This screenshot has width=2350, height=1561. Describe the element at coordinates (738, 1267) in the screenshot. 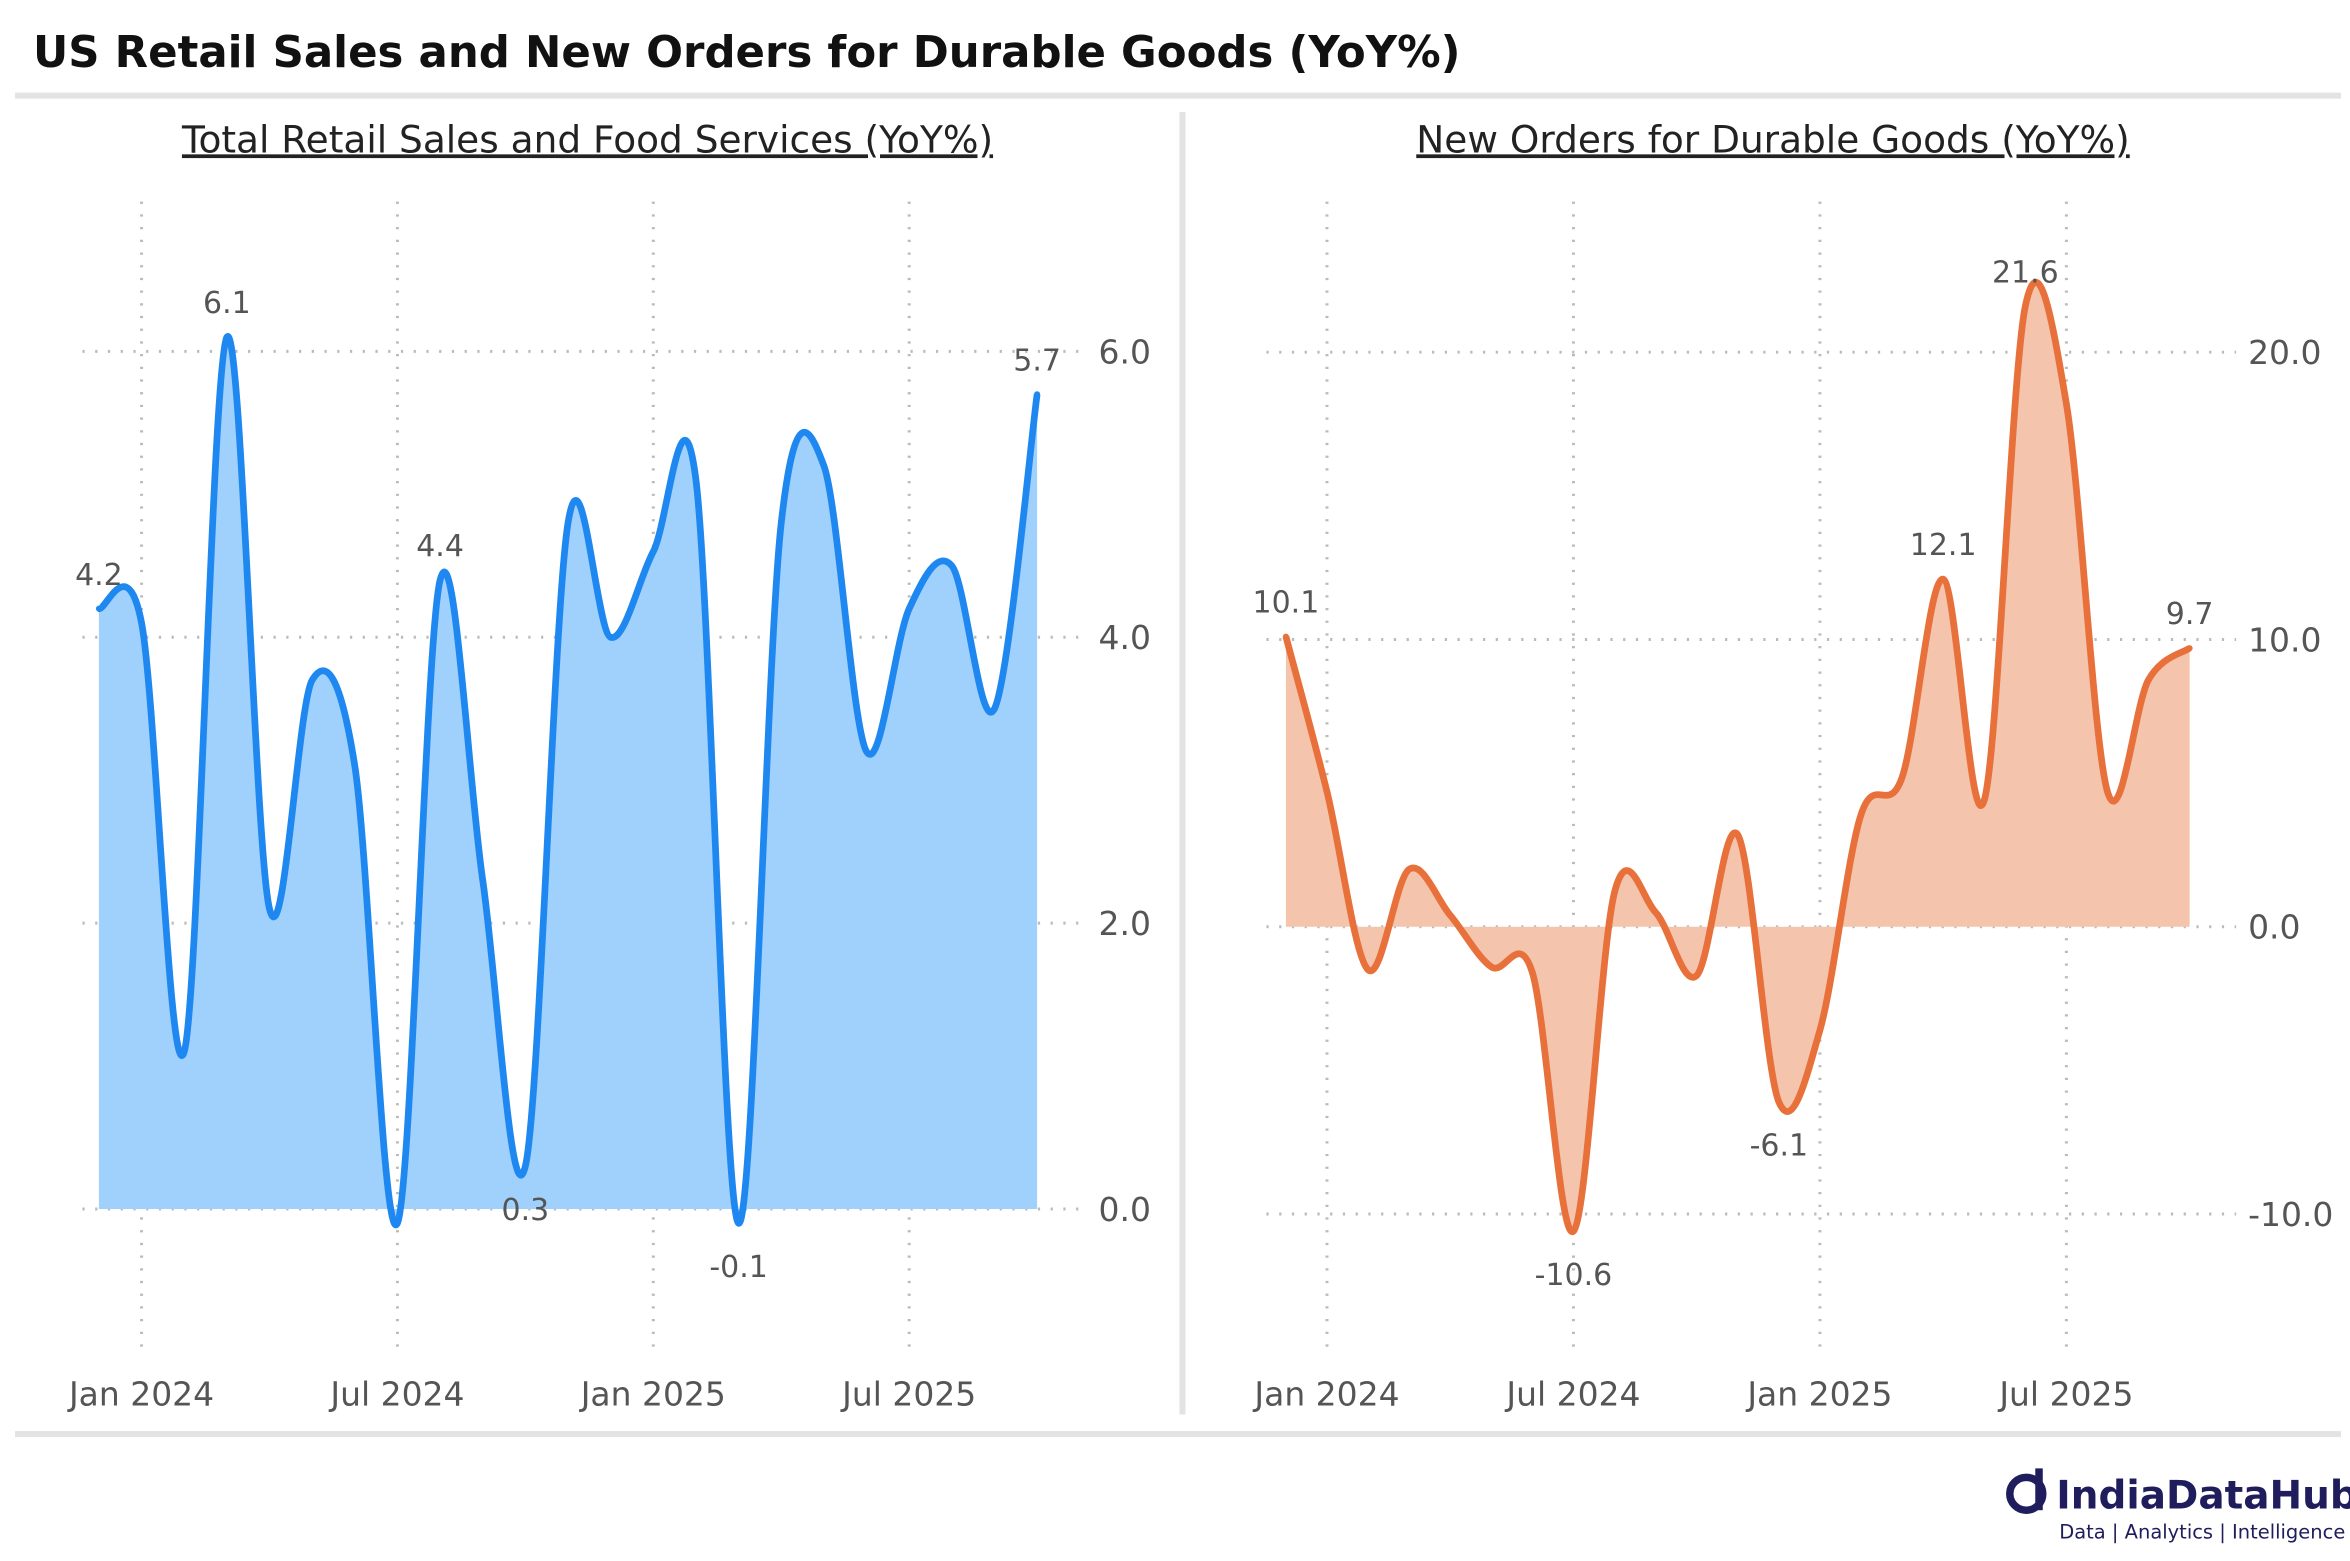

I see `data-label: -0.1` at that location.